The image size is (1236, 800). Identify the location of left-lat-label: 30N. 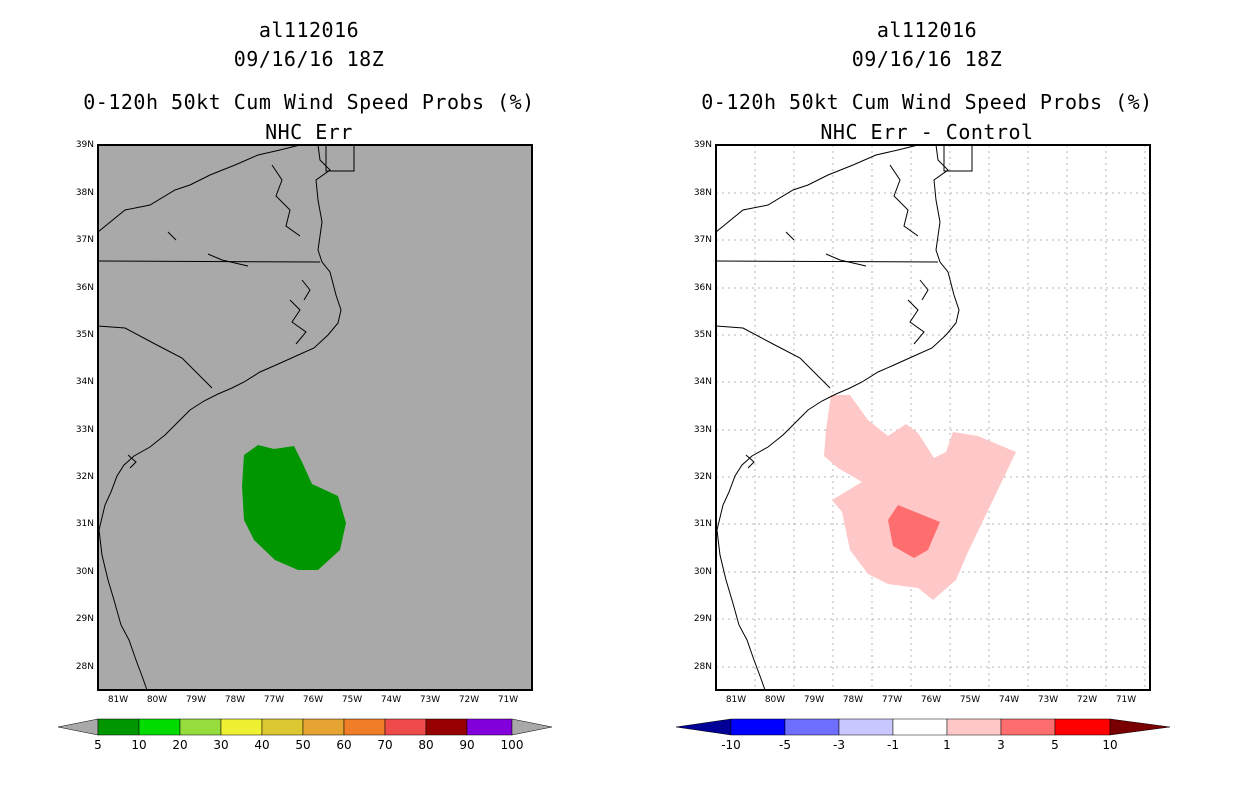
(84, 572).